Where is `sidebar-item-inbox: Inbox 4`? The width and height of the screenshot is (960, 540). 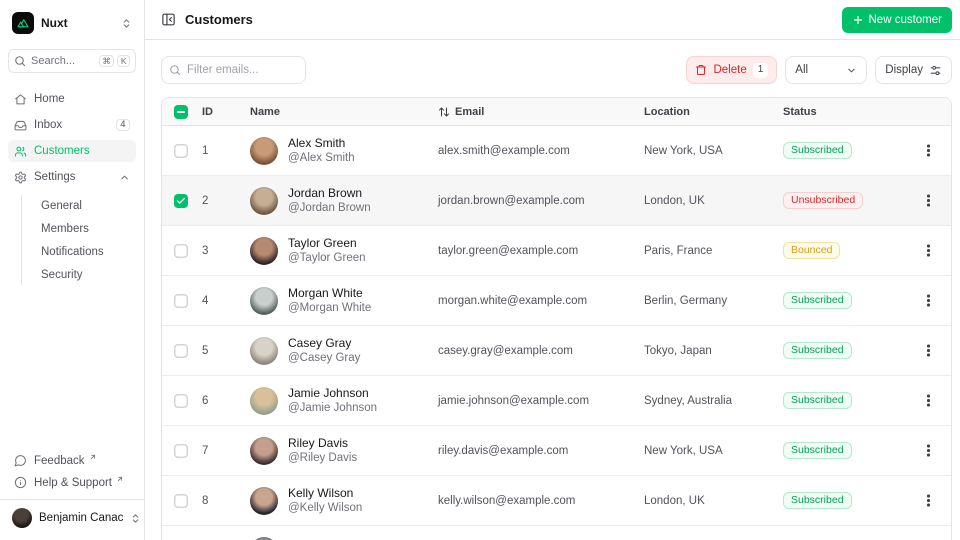 sidebar-item-inbox: Inbox 4 is located at coordinates (72, 125).